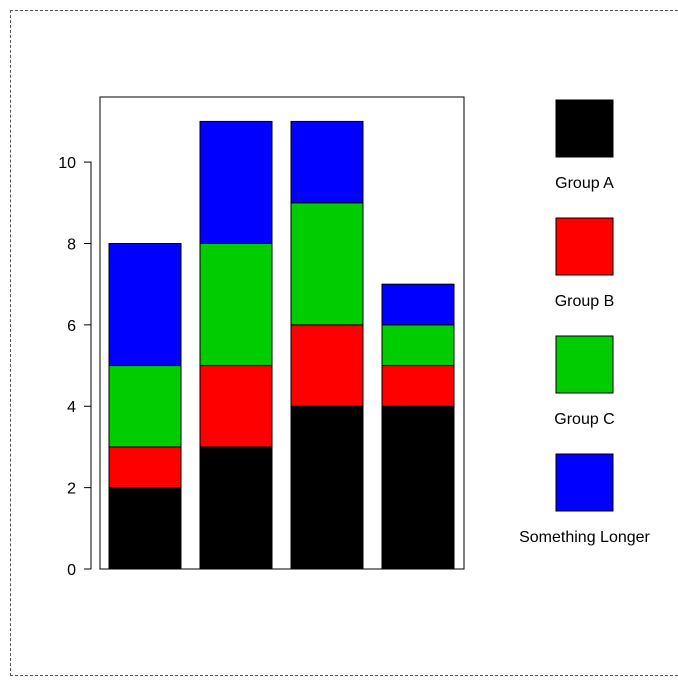 The height and width of the screenshot is (681, 678). What do you see at coordinates (418, 304) in the screenshot?
I see `bar-segment-4-something-longer` at bounding box center [418, 304].